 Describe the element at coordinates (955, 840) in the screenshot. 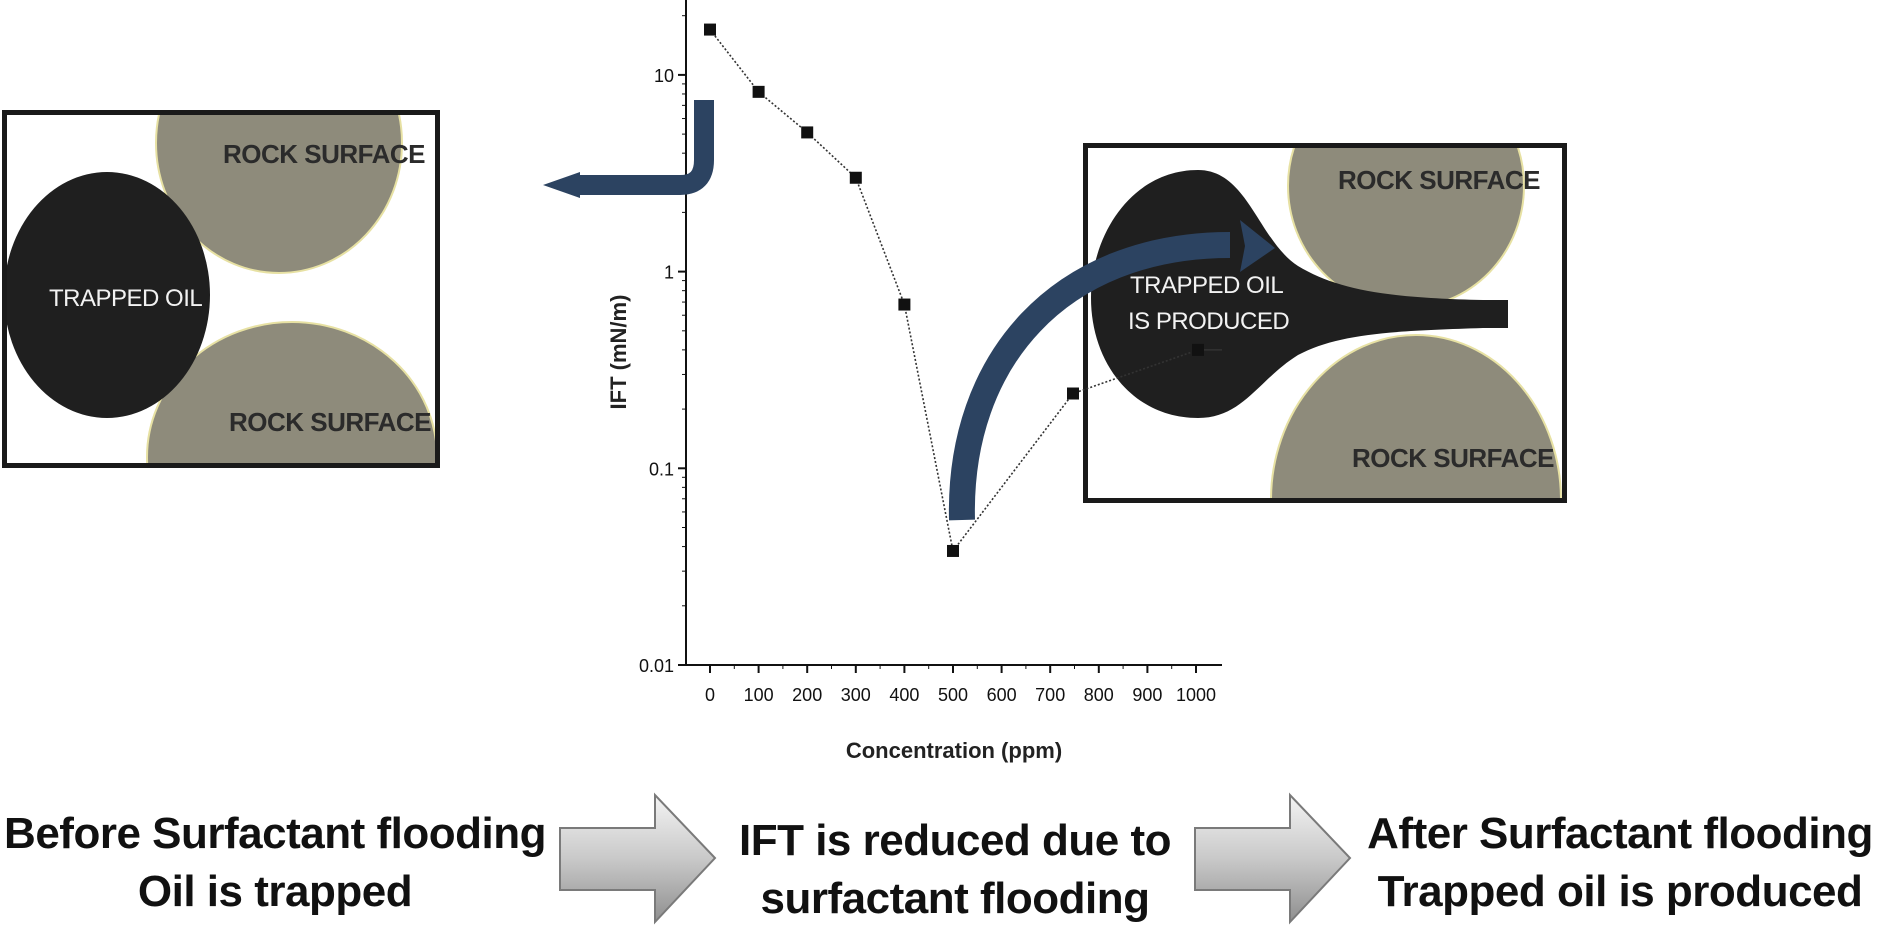

I see `middle-caption-line1: IFT is reduced due to` at that location.